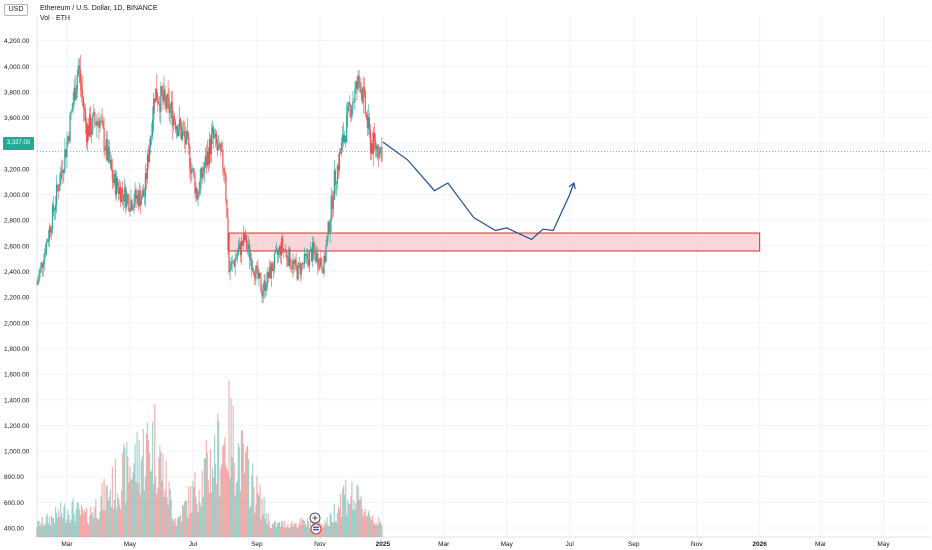 The width and height of the screenshot is (932, 550). What do you see at coordinates (316, 529) in the screenshot?
I see `flag-icon` at bounding box center [316, 529].